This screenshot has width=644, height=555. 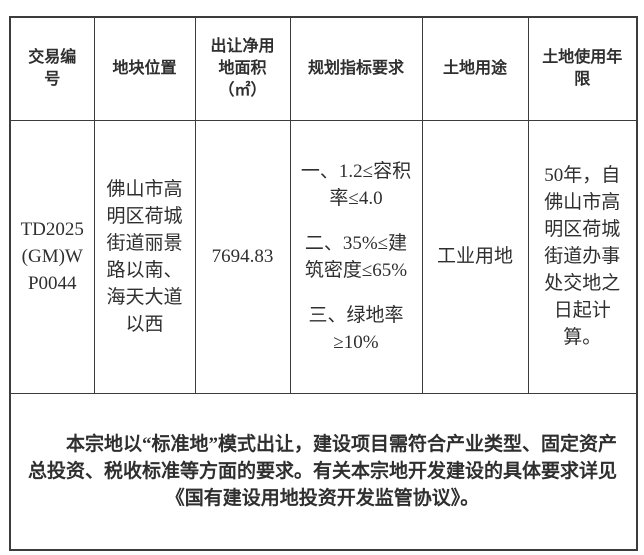 I want to click on planning-requirements-cell: 一、1.2≤容积率≤4.0 二、35%≤建筑密度≤65% 三、绿地率≥10%, so click(x=356, y=256).